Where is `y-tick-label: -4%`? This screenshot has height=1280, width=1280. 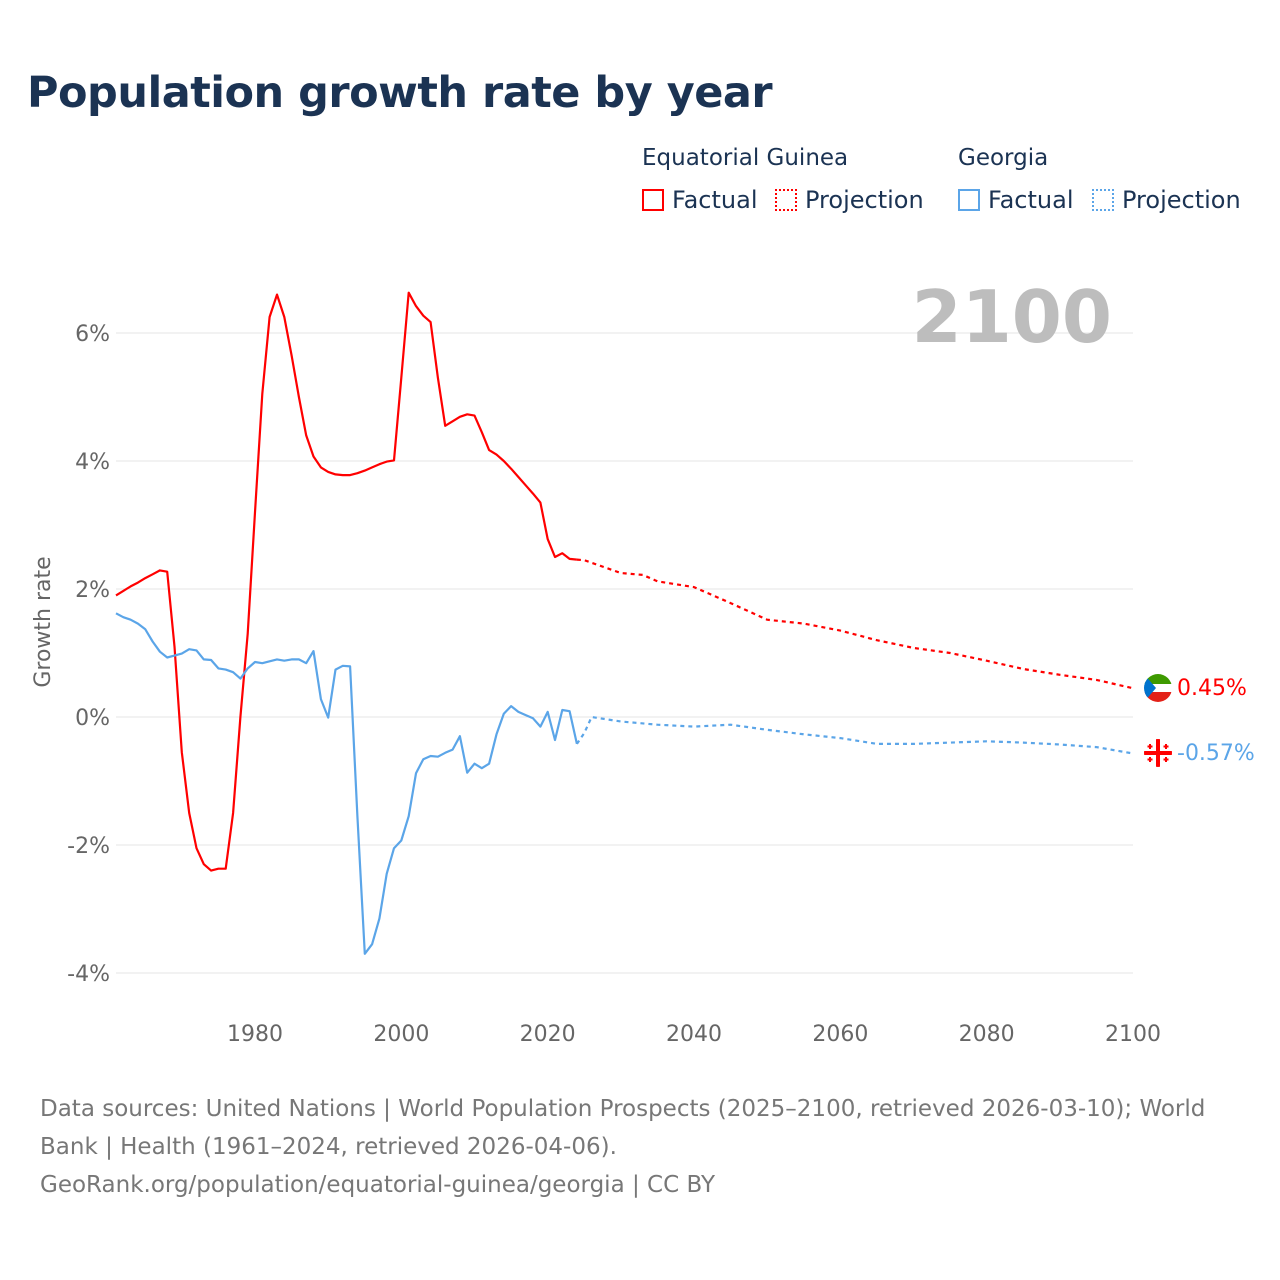 y-tick-label: -4% is located at coordinates (88, 974).